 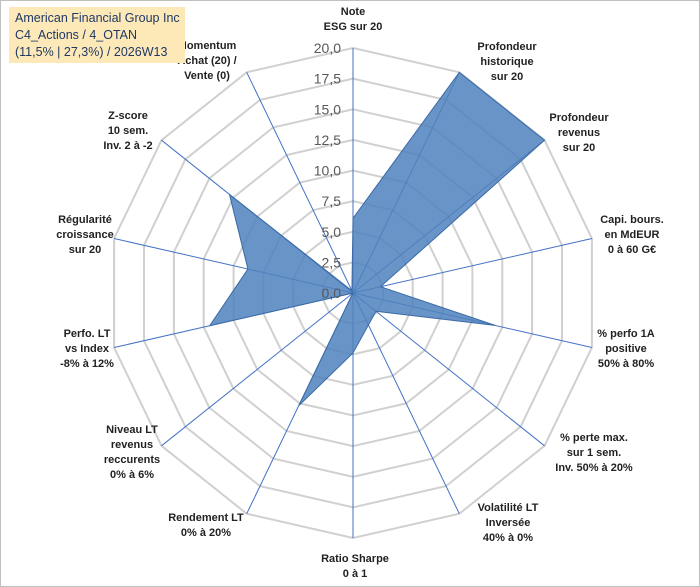 What do you see at coordinates (332, 293) in the screenshot?
I see `tick-label: 0,0` at bounding box center [332, 293].